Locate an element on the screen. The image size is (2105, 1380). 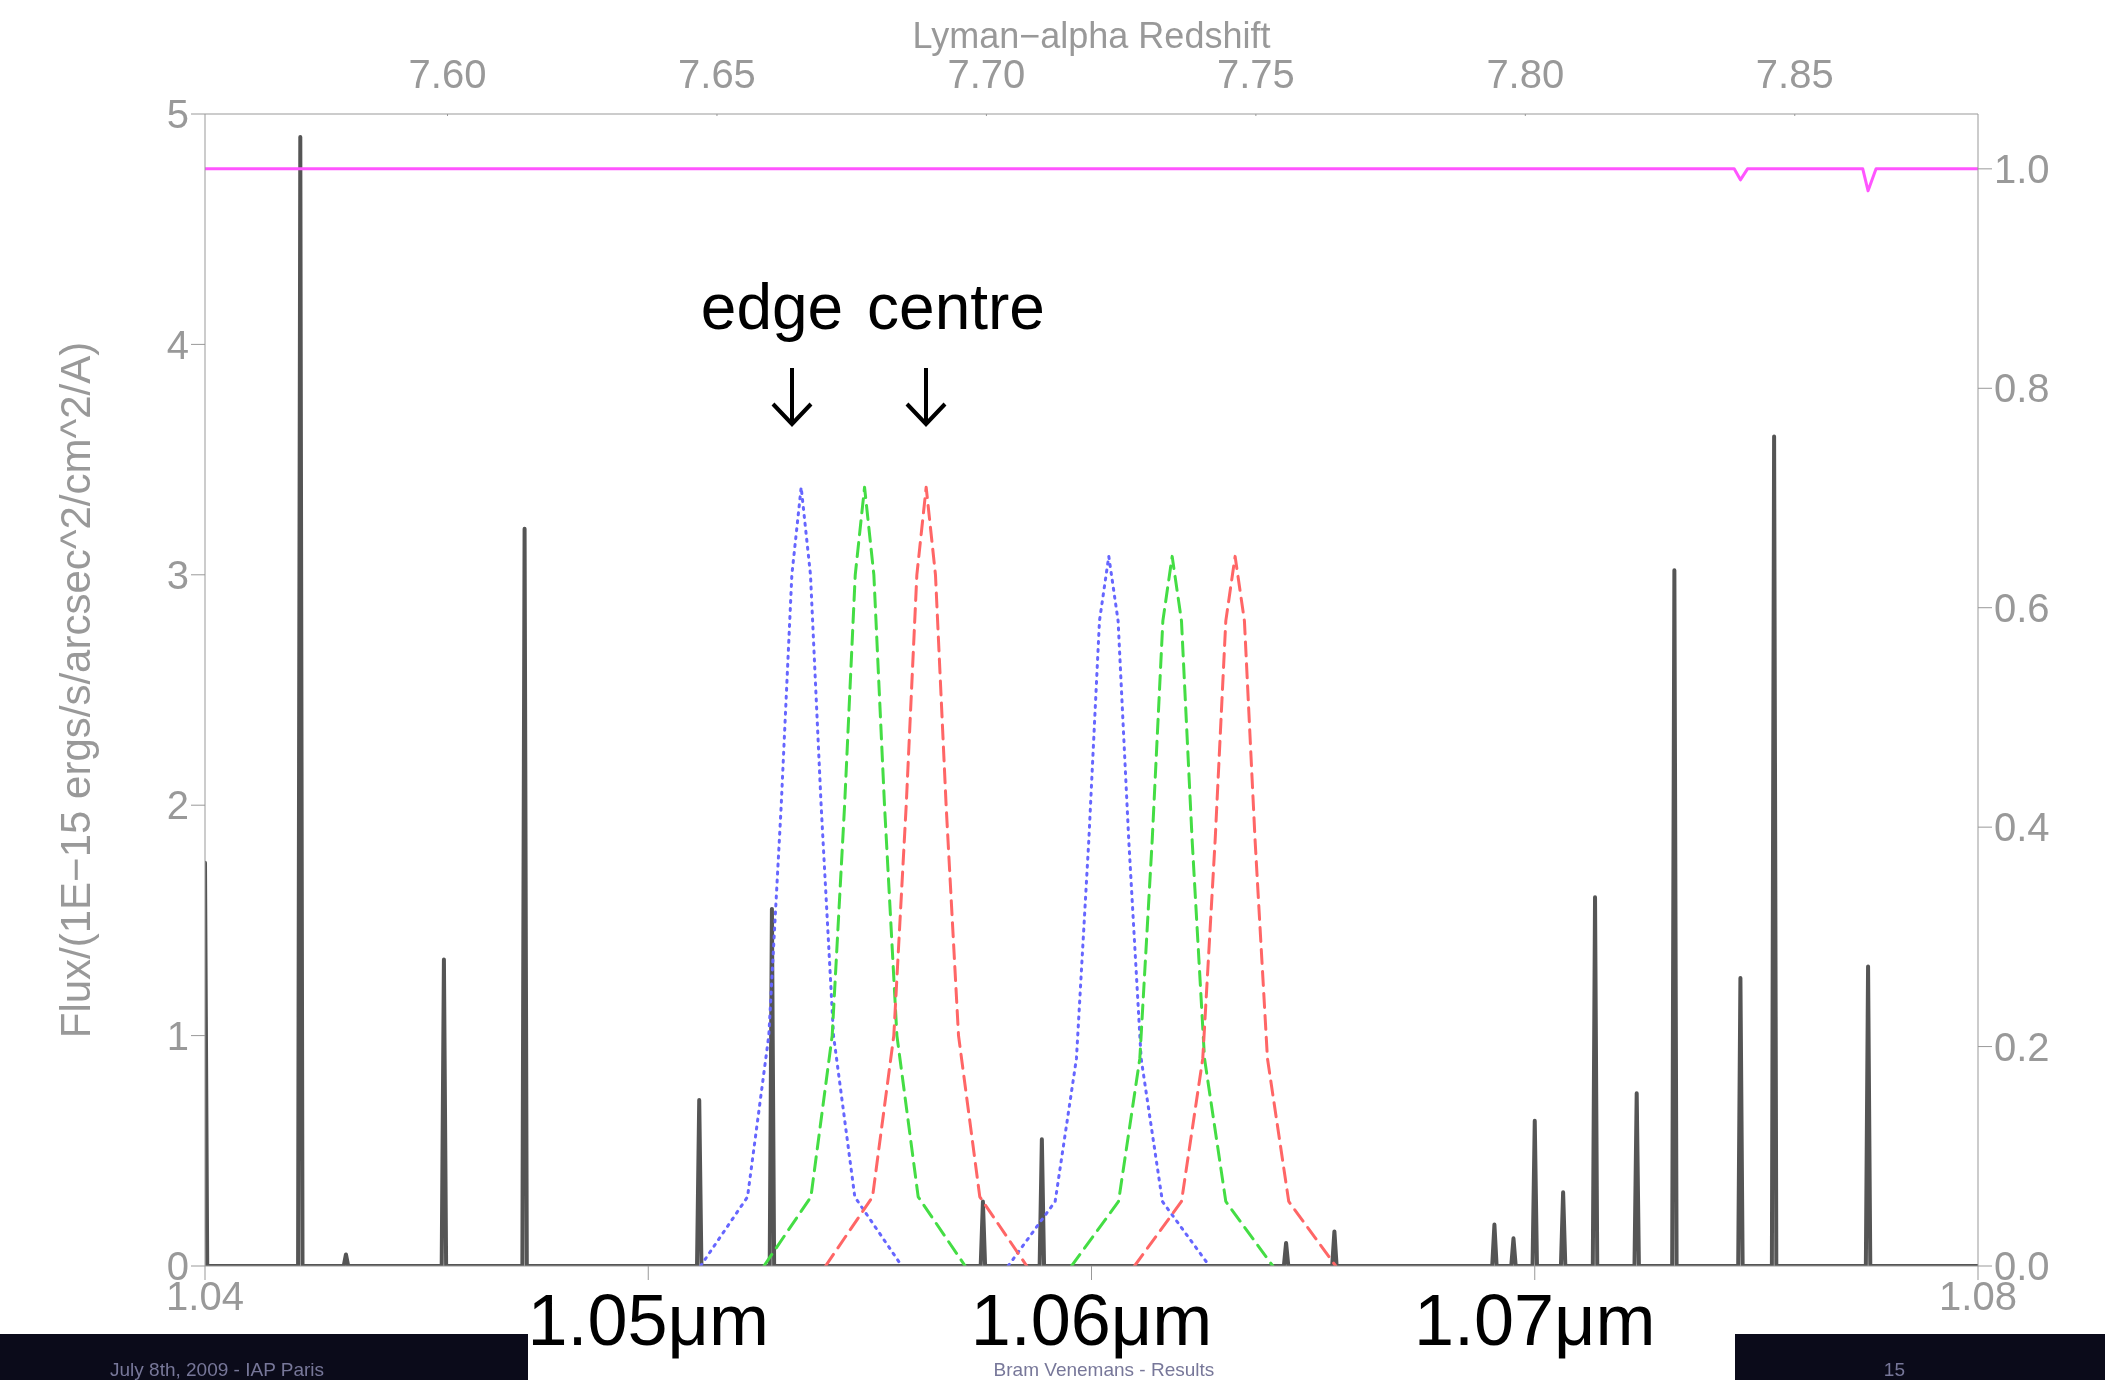
x2-tick-label: 7.80 is located at coordinates (1525, 74).